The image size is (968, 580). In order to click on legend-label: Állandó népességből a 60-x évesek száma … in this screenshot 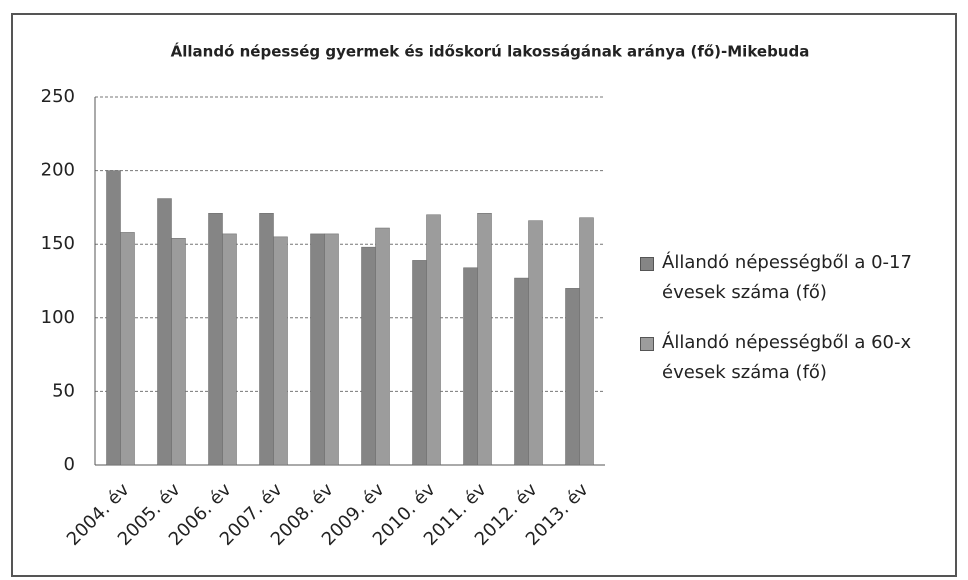, I will do `click(787, 357)`.